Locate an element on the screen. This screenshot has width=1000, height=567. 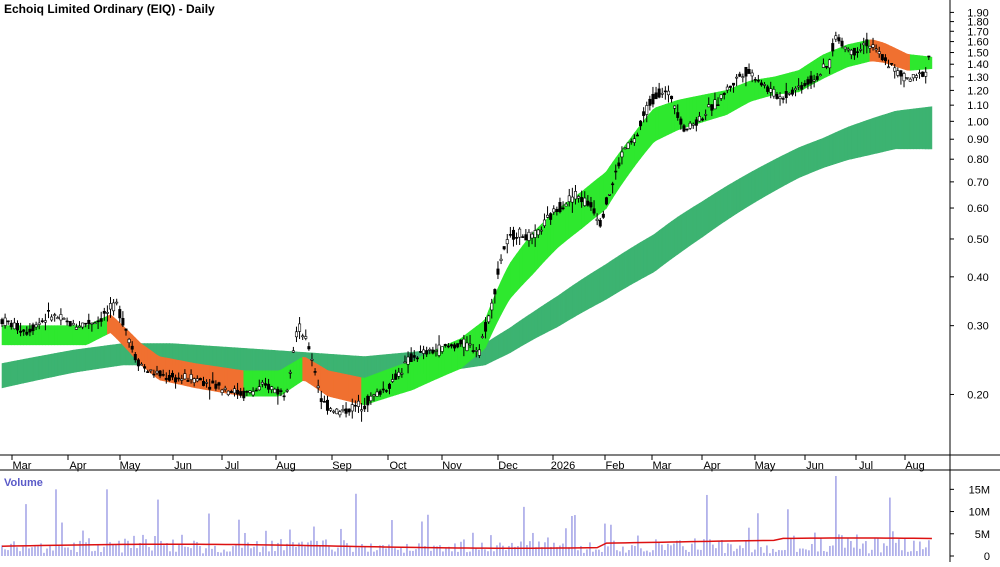
time-tick-label: Jun is located at coordinates (815, 466).